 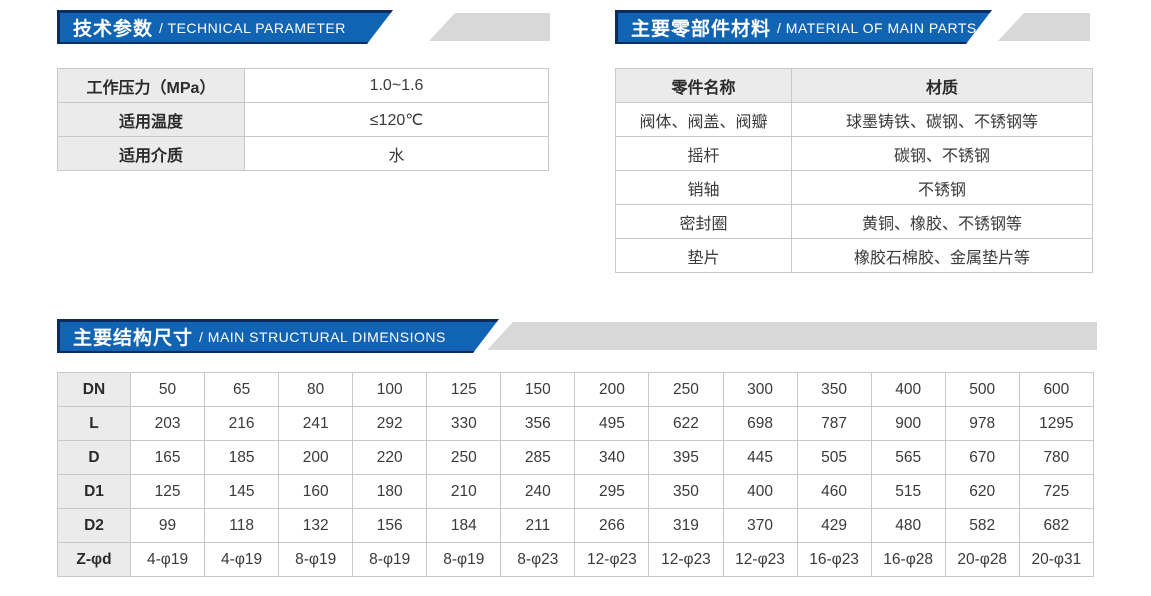 What do you see at coordinates (1056, 491) in the screenshot?
I see `dimension-value-cell: 725` at bounding box center [1056, 491].